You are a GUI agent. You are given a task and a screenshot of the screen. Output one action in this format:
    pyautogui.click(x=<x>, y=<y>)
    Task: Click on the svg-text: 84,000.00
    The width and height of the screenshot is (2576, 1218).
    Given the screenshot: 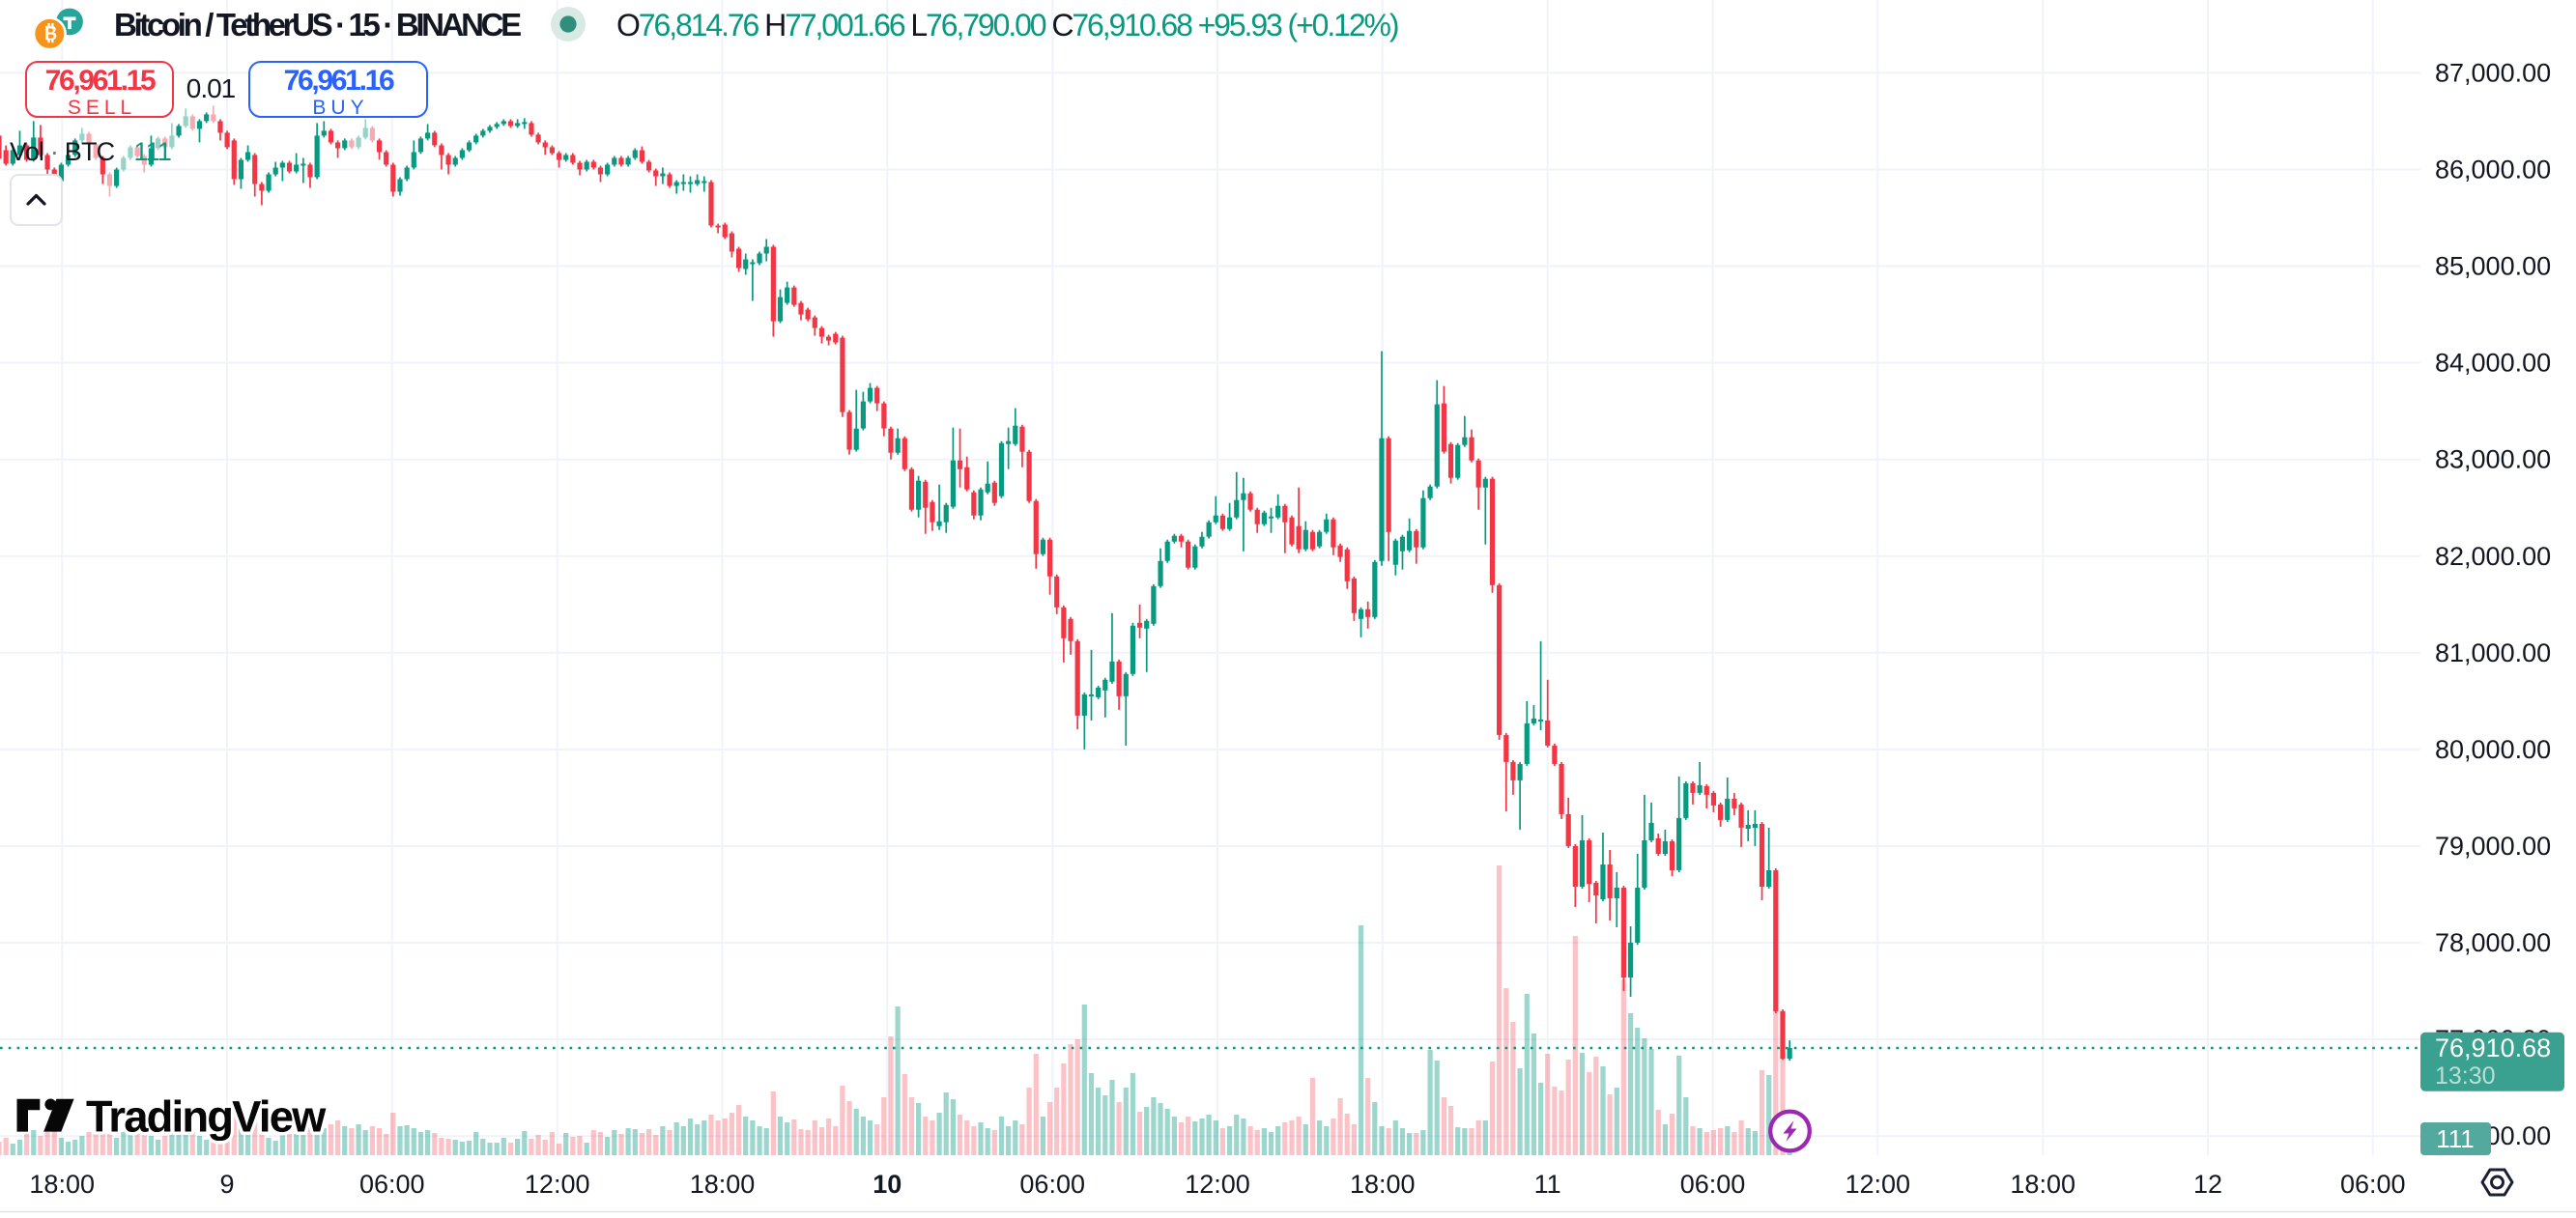 What is the action you would take?
    pyautogui.click(x=2493, y=363)
    